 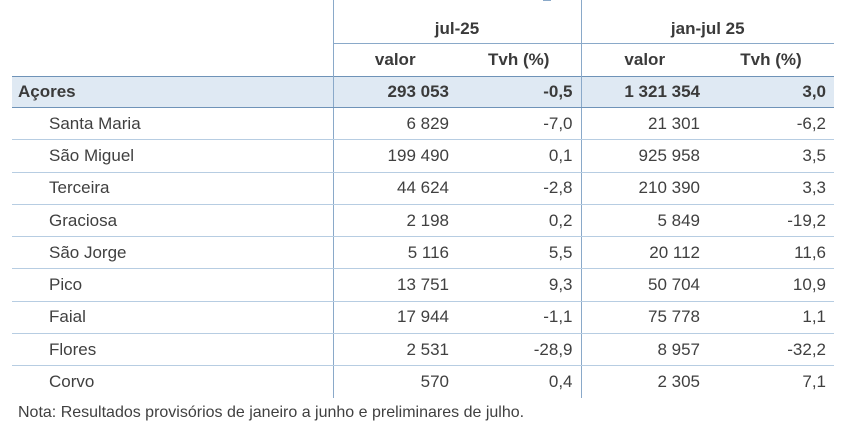 I want to click on table-row: Flores 2 531 -28,9 8 957 -32,2, so click(x=423, y=350).